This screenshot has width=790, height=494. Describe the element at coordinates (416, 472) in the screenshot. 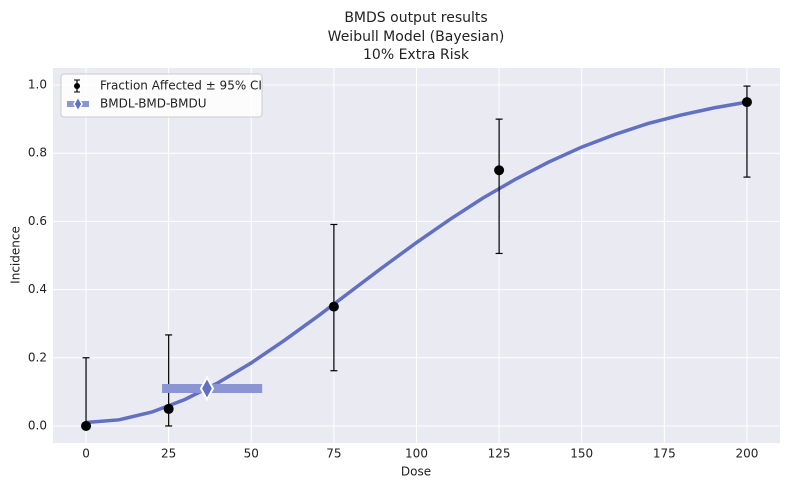

I see `x-axis-label: Dose` at that location.